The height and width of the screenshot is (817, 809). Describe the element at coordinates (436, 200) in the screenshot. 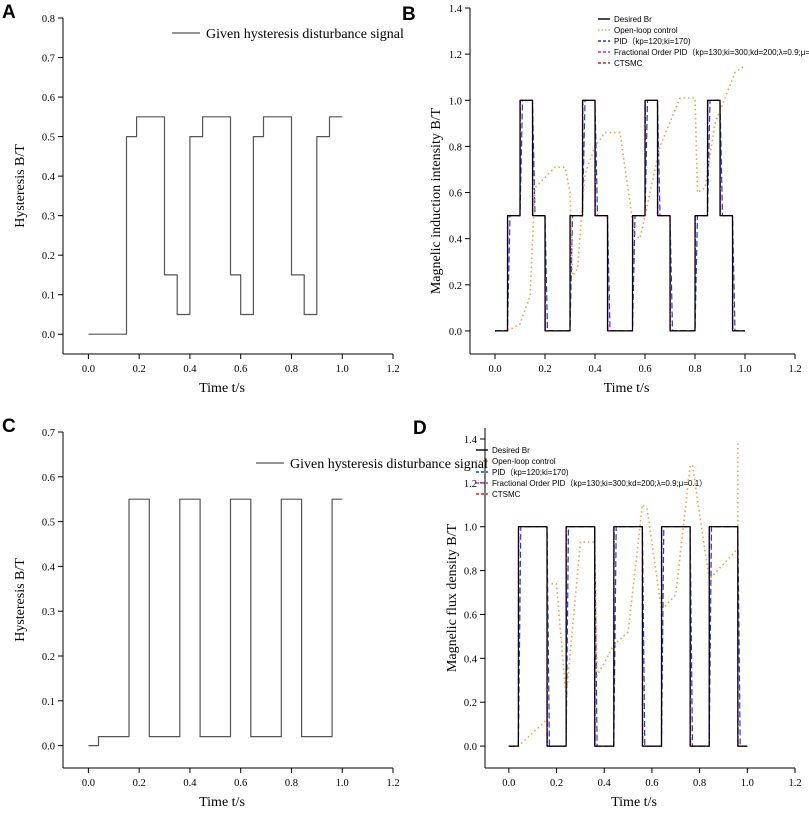

I see `y-axis-label: Magnelic induction intensity B/T` at that location.